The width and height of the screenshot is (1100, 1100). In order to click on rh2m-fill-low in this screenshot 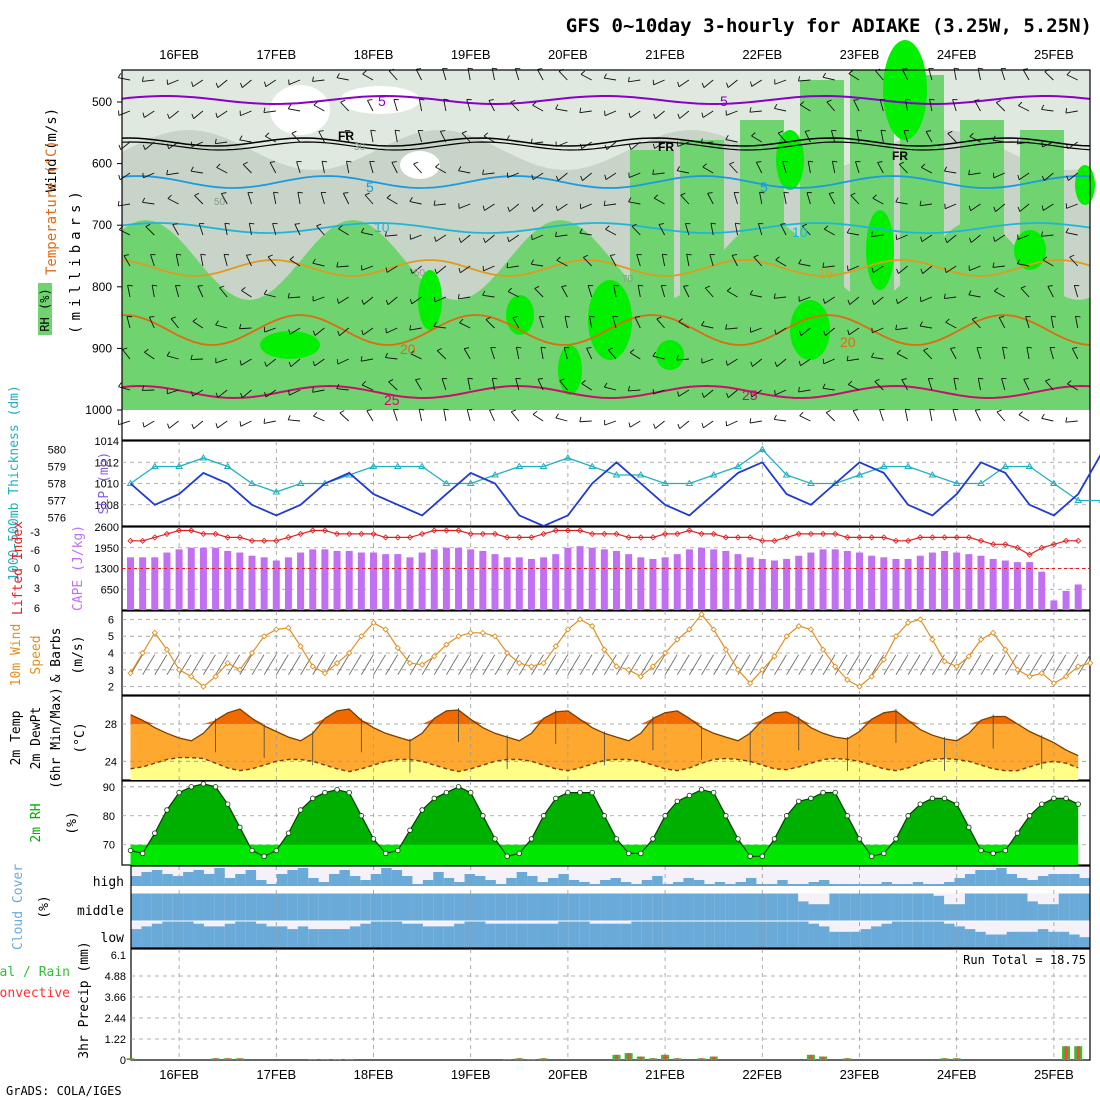, I will do `click(604, 854)`.